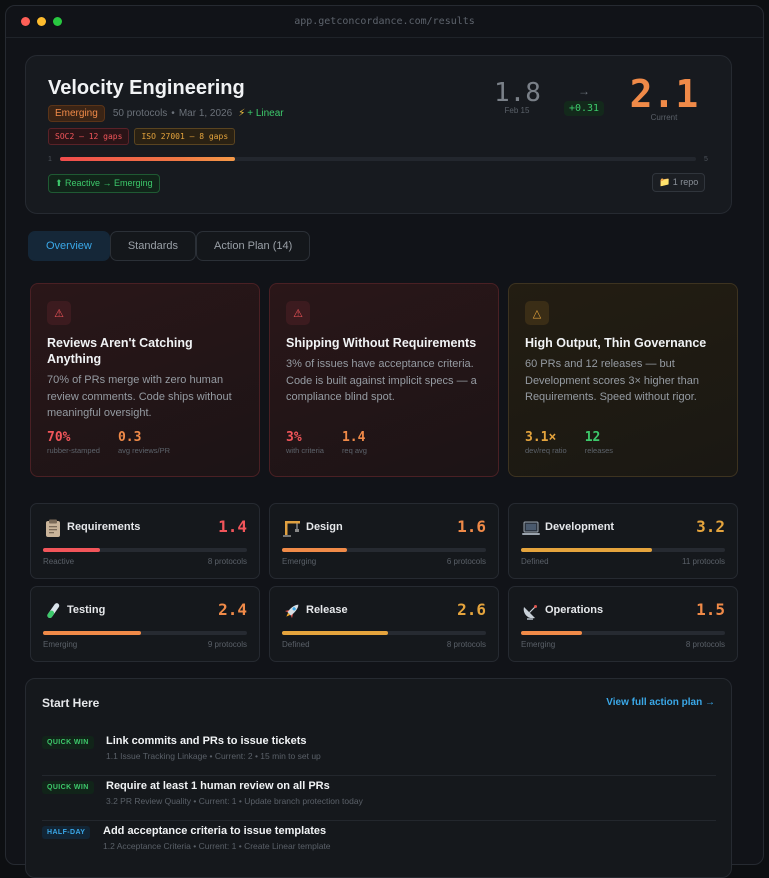  I want to click on action-tag: HALF-DAY, so click(66, 832).